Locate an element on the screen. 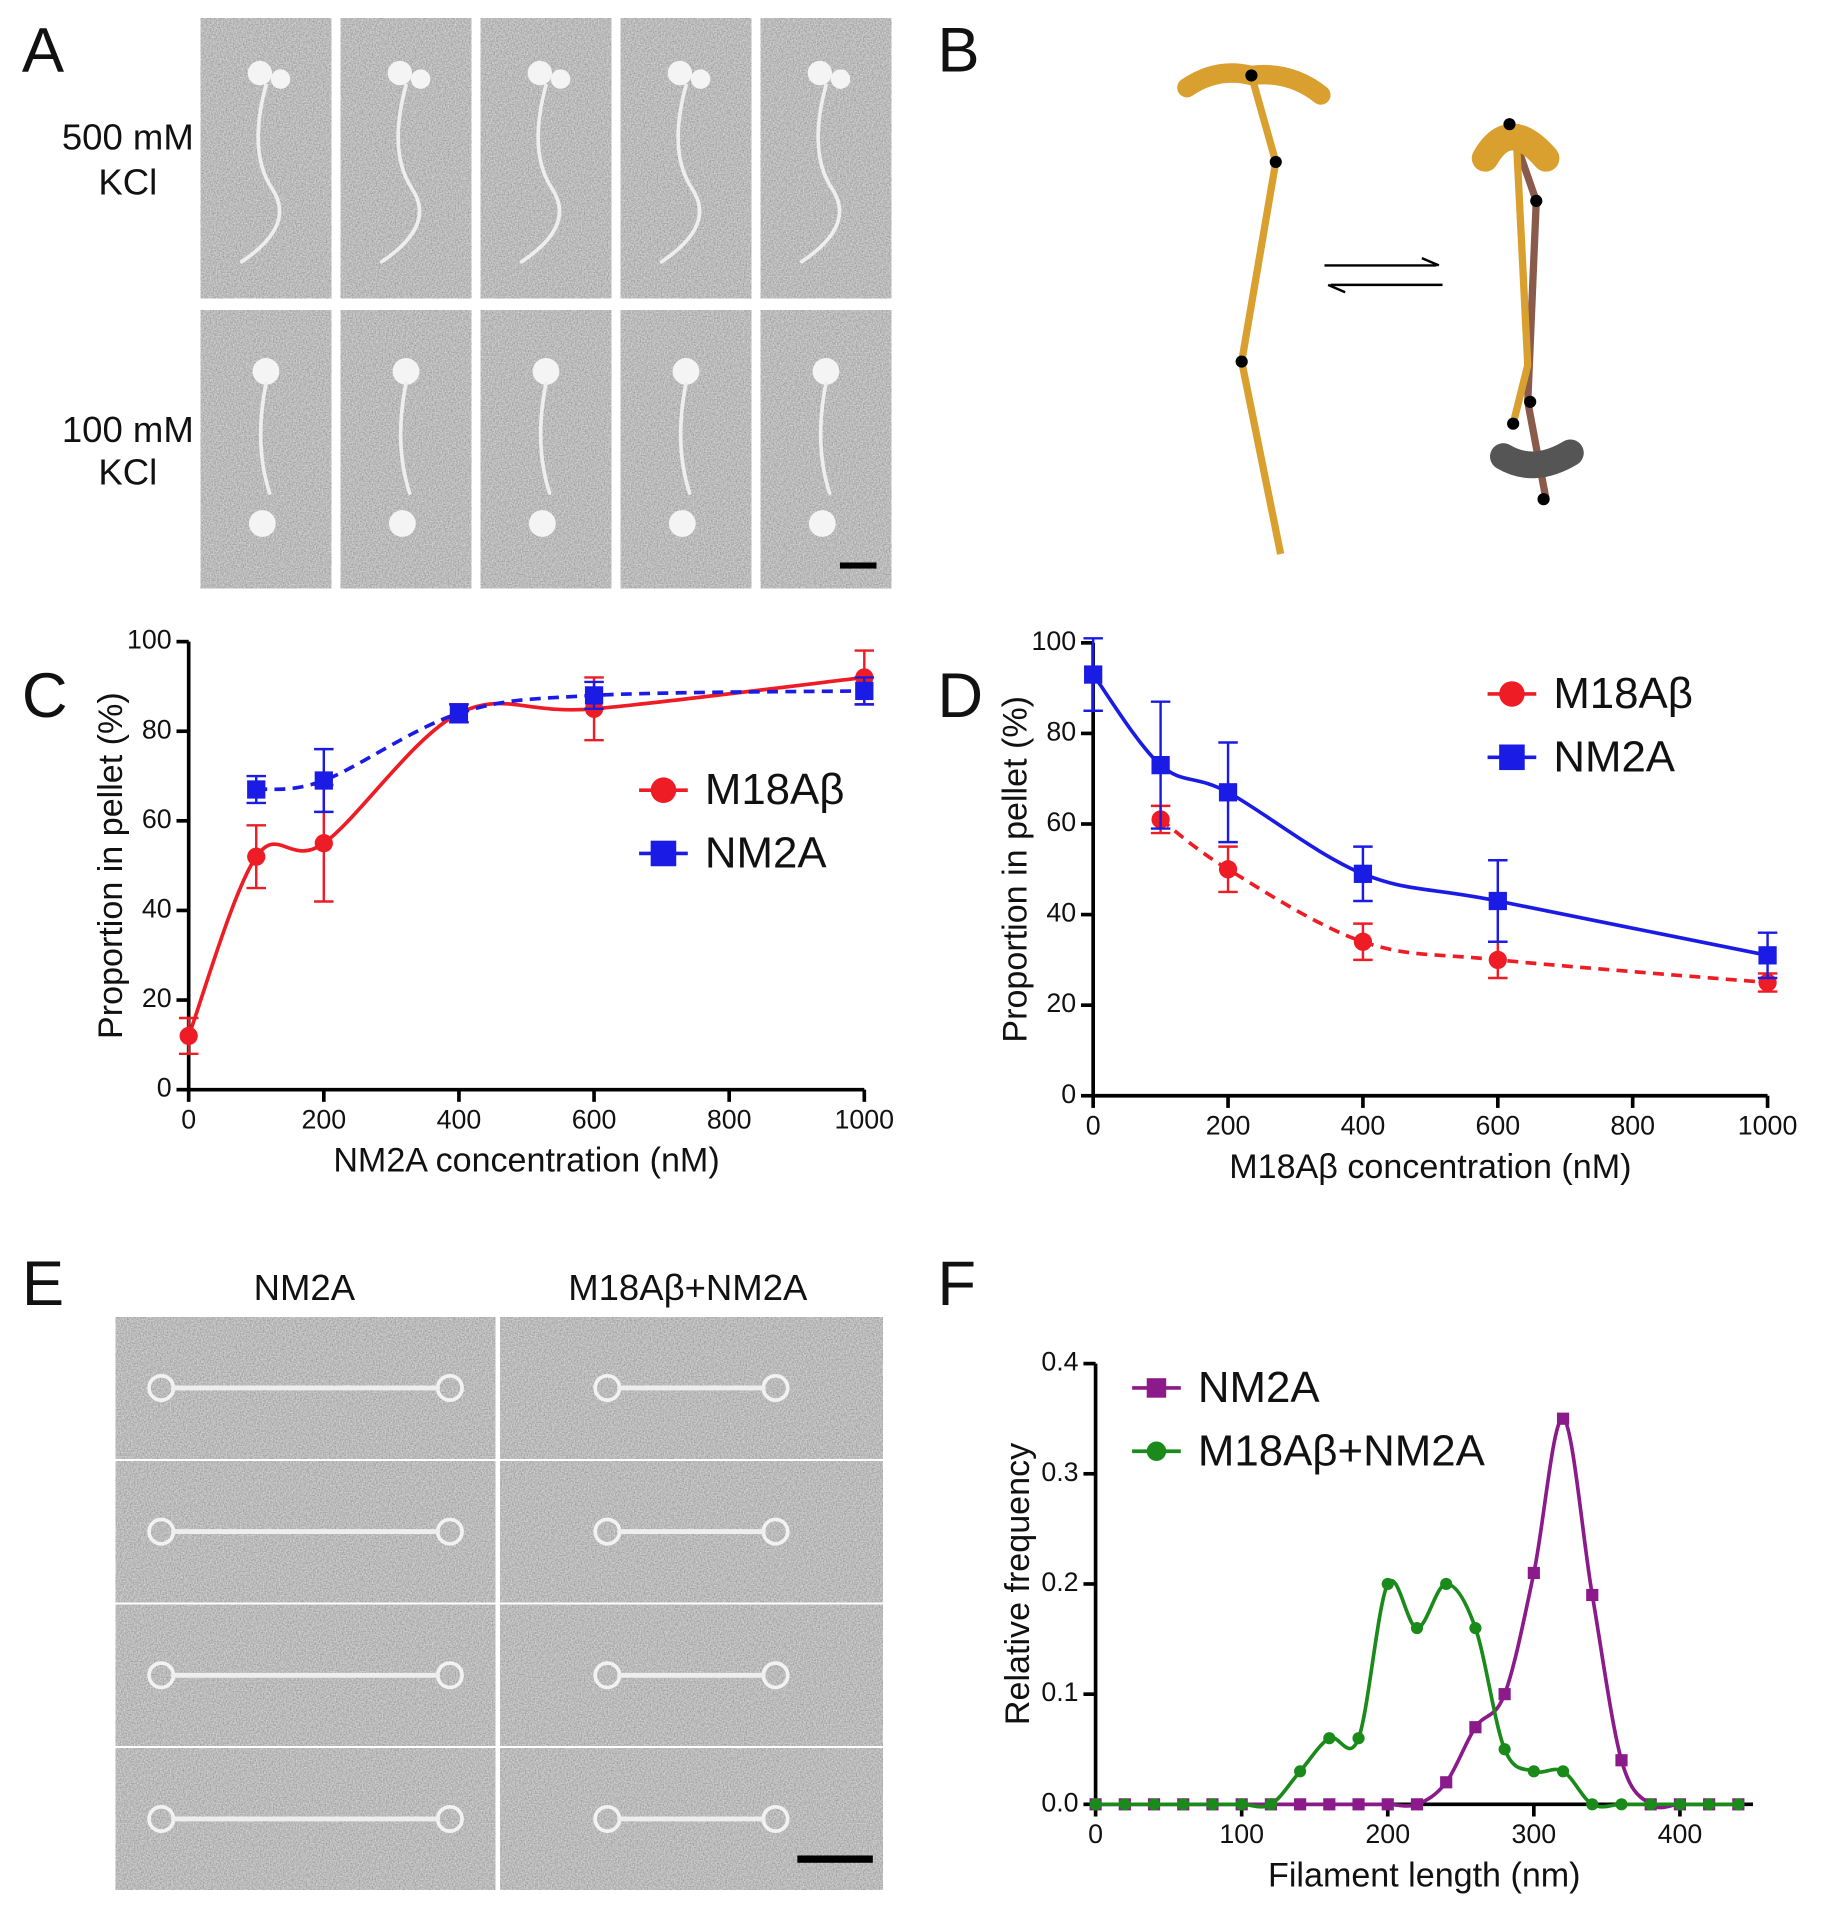 The width and height of the screenshot is (1826, 1920). row-label: 500 mM is located at coordinates (128, 137).